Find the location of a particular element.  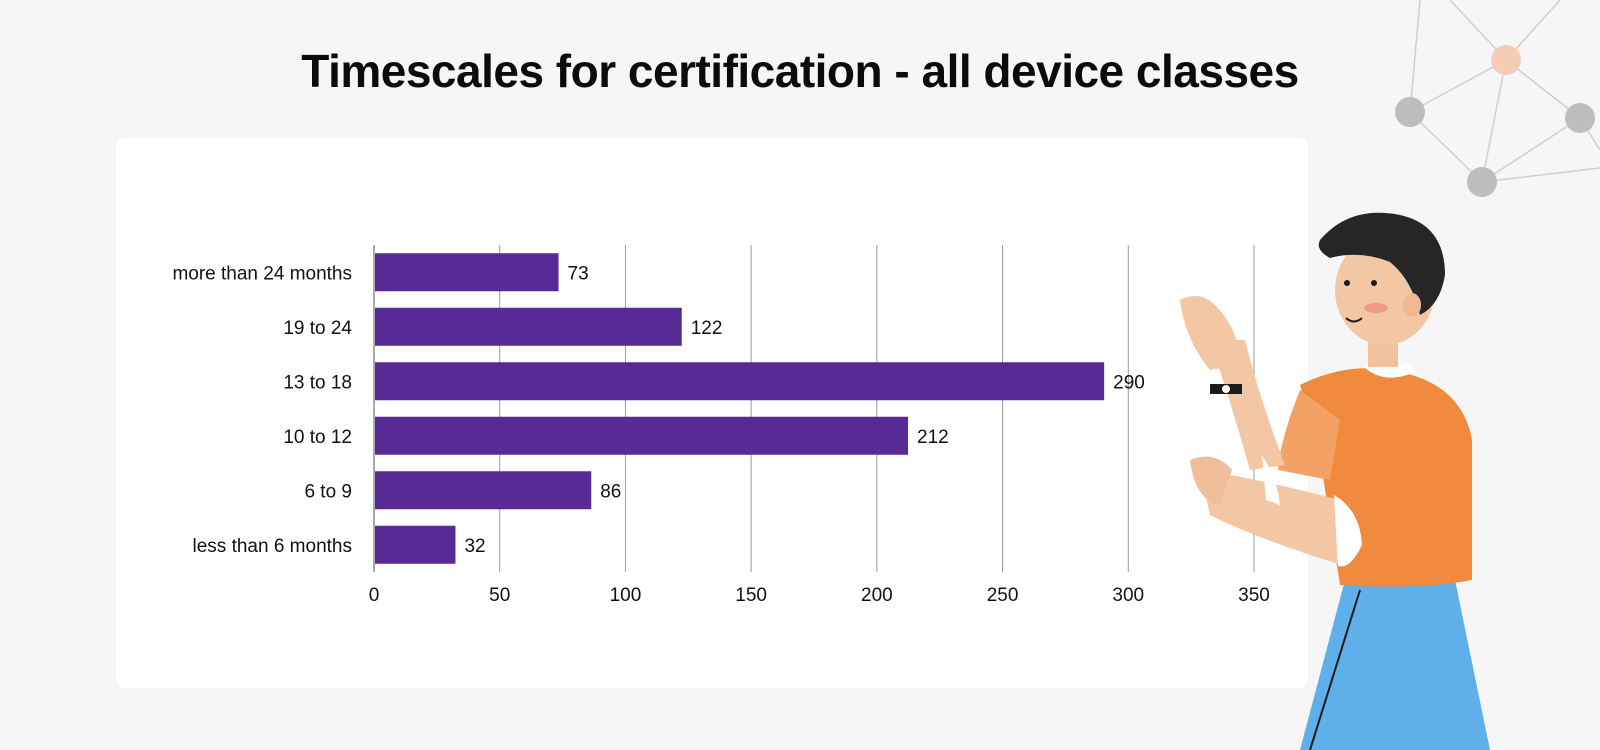

network-decoration is located at coordinates (1504, 91).